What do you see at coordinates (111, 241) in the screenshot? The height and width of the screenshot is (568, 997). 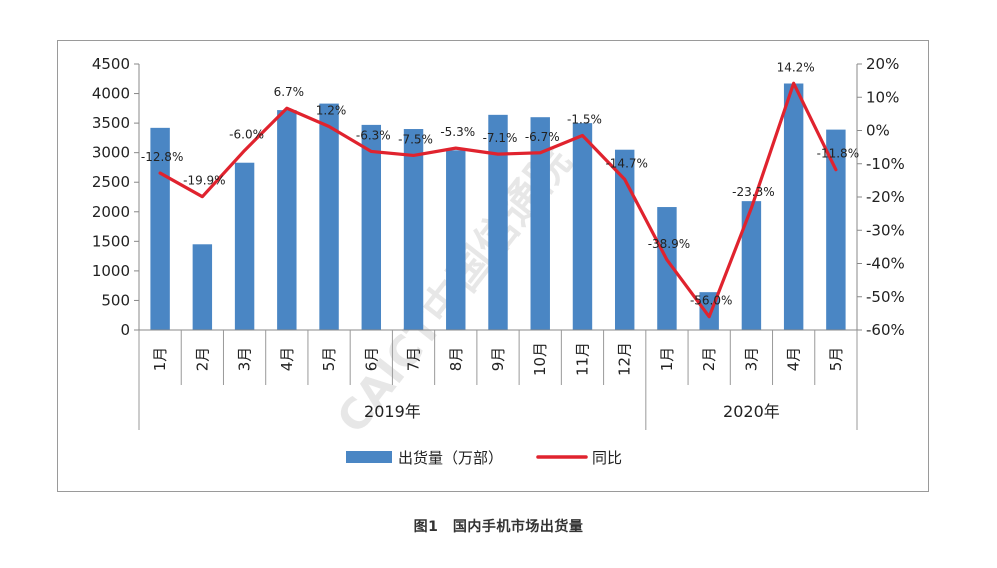 I see `left-tick-label: 1500` at bounding box center [111, 241].